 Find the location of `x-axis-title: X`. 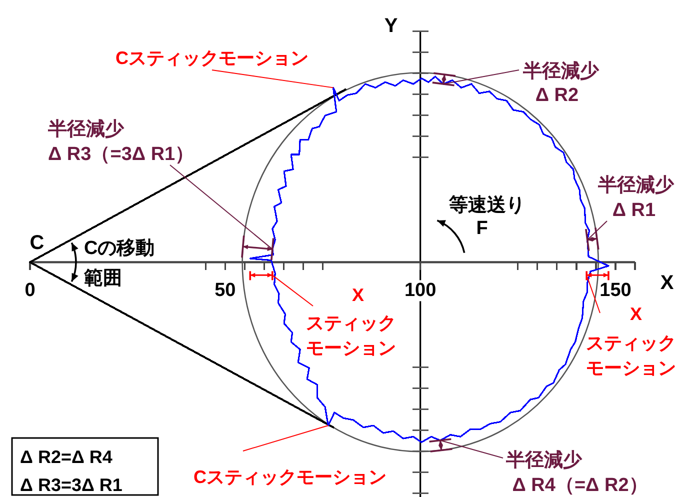

x-axis-title: X is located at coordinates (667, 283).